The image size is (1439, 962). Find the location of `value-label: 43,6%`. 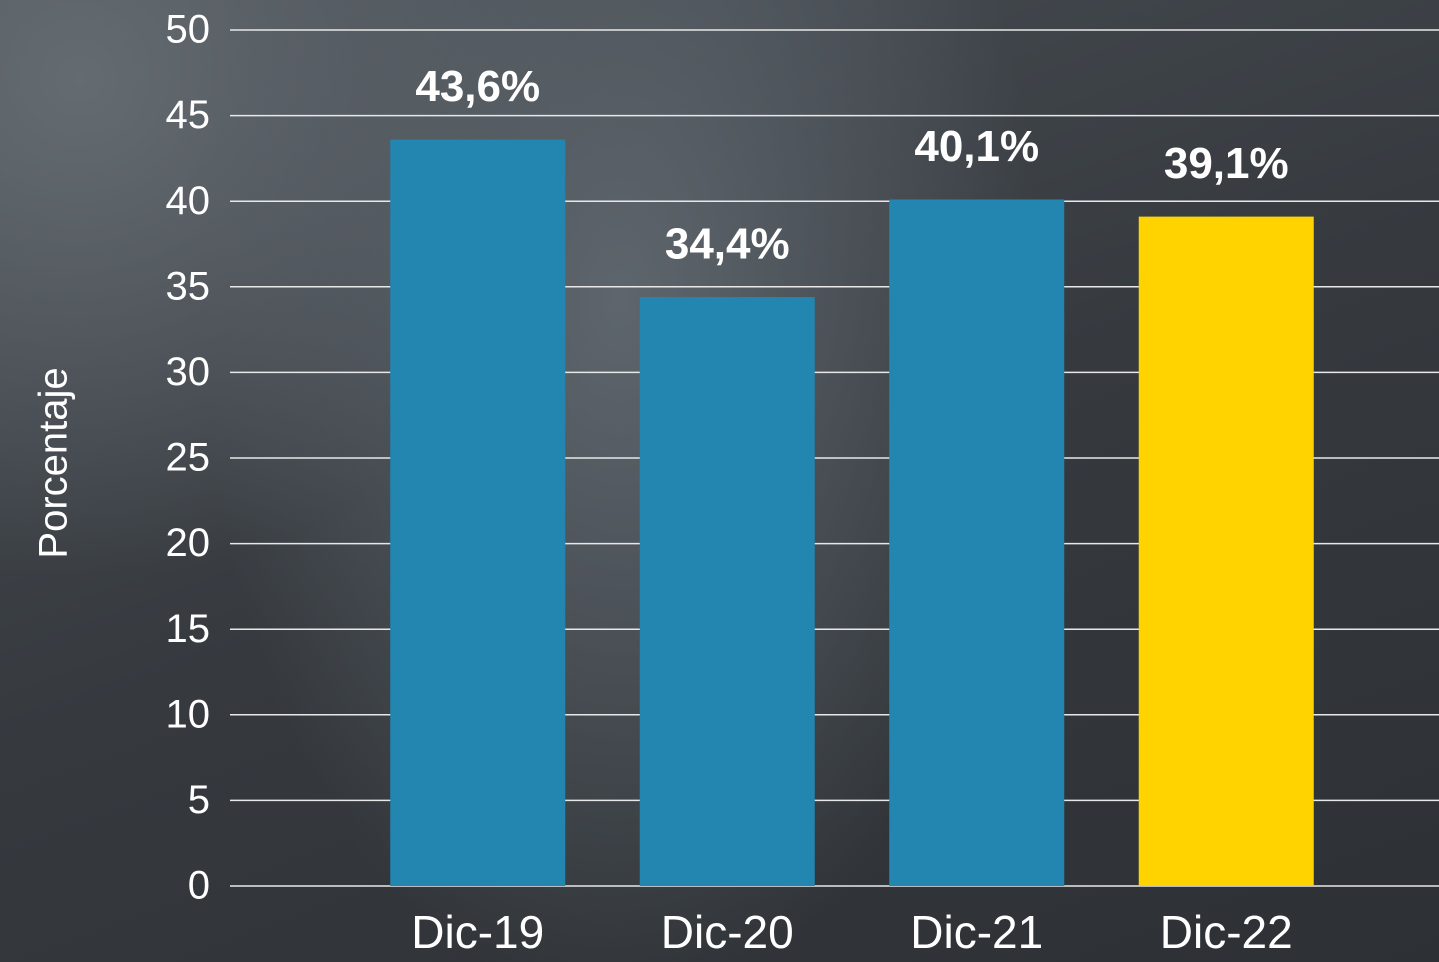

value-label: 43,6% is located at coordinates (477, 86).